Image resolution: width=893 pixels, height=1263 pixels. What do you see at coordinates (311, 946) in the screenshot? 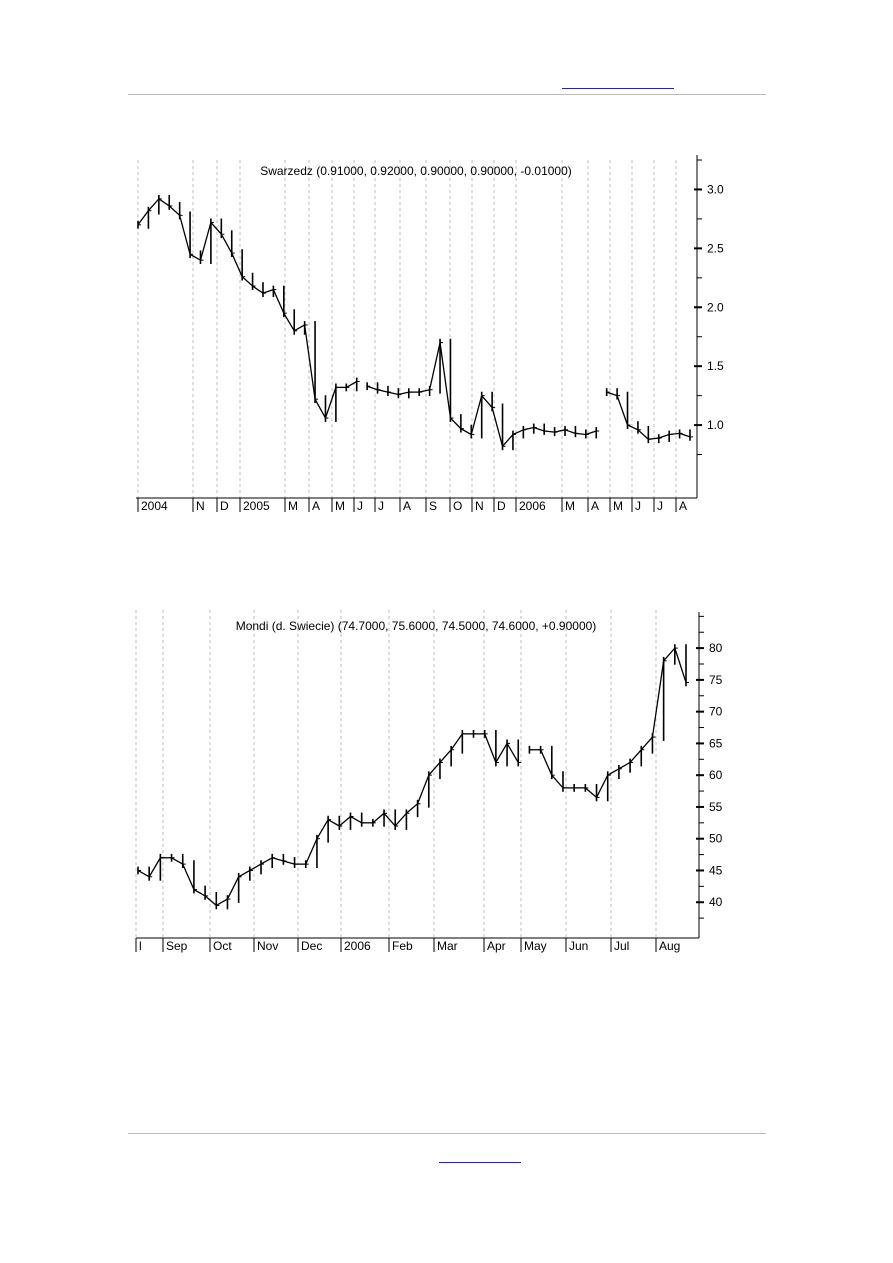
I see `x-tick-label: Dec` at bounding box center [311, 946].